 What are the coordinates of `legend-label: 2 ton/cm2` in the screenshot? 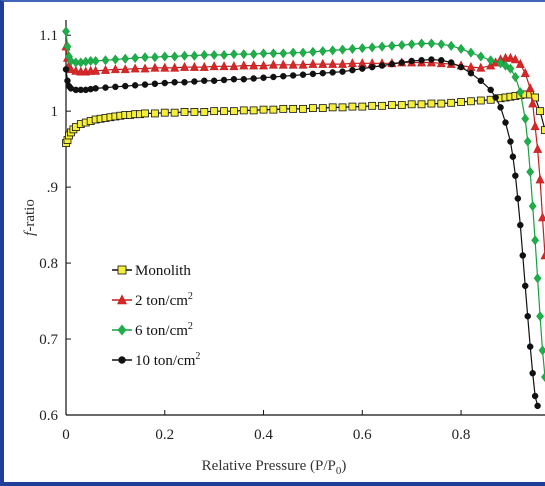 It's located at (164, 300).